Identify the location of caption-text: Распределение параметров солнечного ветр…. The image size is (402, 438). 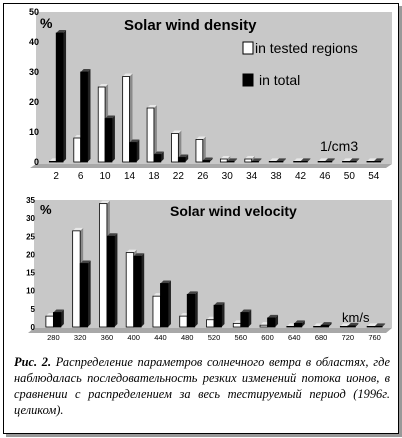
(202, 386).